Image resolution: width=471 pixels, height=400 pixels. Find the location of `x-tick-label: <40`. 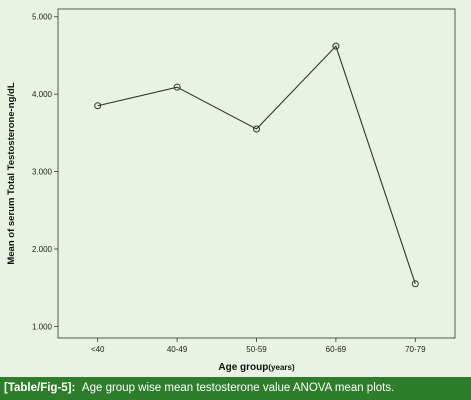

x-tick-label: <40 is located at coordinates (98, 349).